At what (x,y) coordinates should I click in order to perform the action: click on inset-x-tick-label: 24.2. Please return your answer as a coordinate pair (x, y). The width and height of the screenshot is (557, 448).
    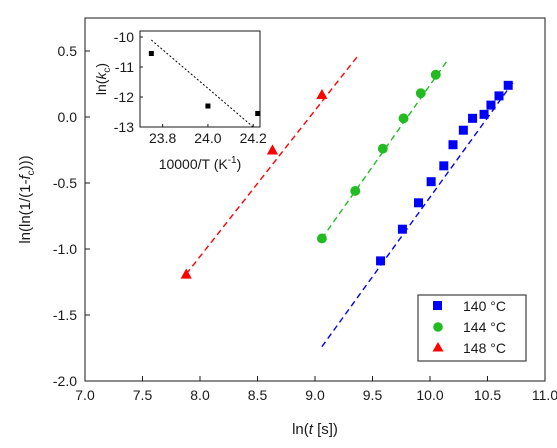
    Looking at the image, I should click on (253, 138).